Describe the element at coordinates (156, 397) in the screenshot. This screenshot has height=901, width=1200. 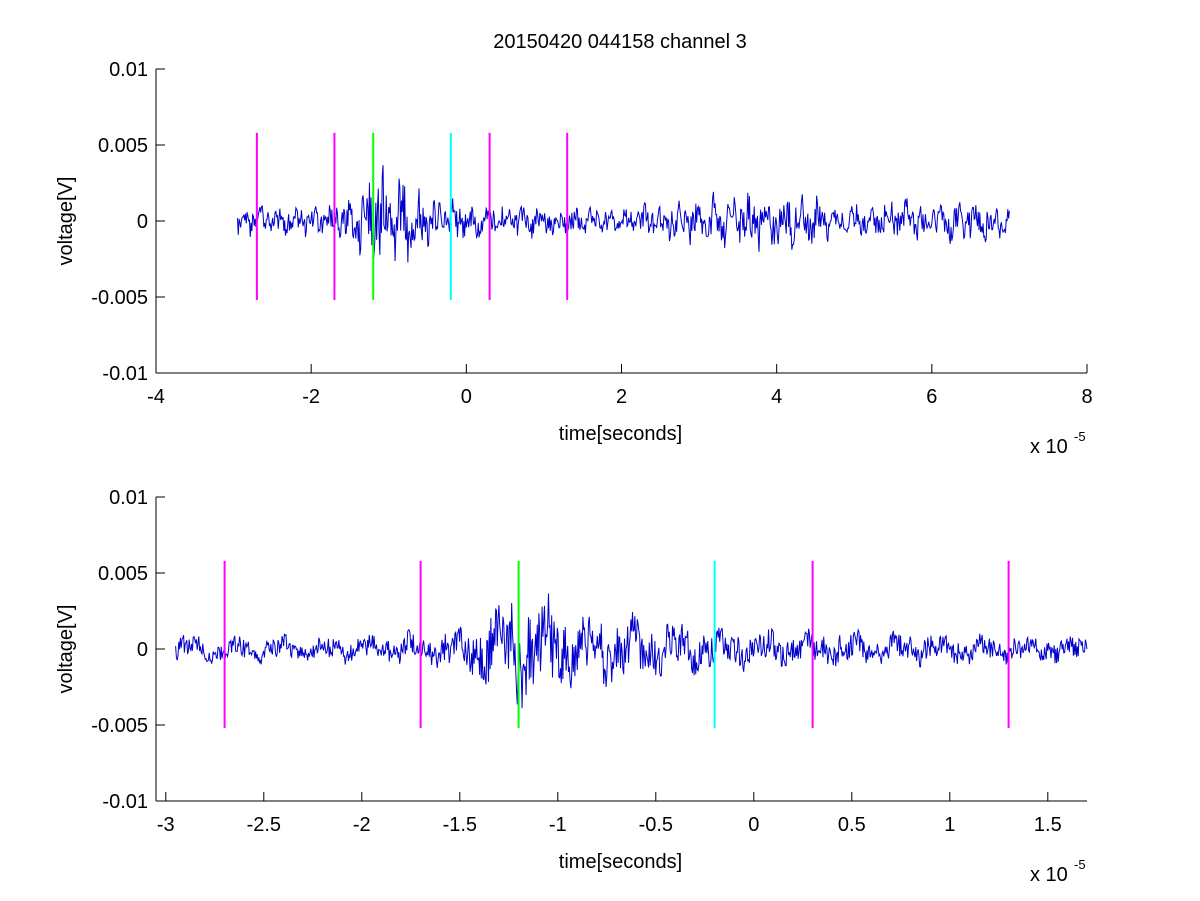
I see `x-tick-label: -4` at that location.